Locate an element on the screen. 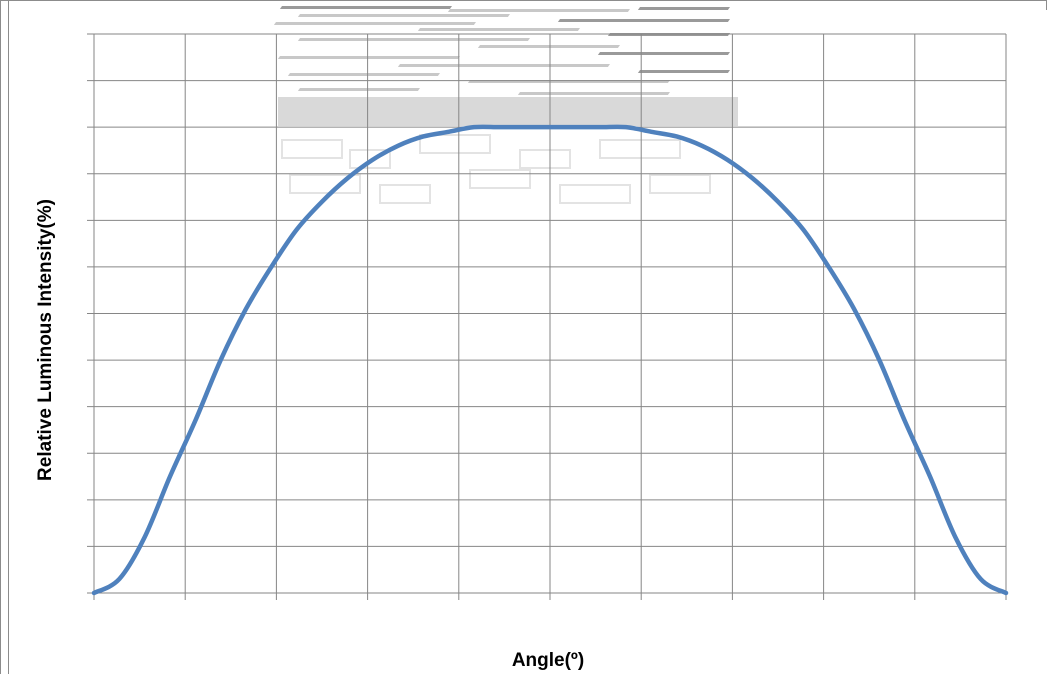 The image size is (1047, 674). watermark-band is located at coordinates (508, 111).